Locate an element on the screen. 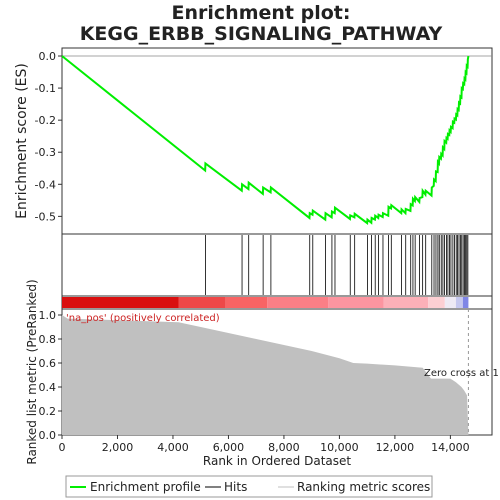  metric-y-tick-label: 0.2 is located at coordinates (48, 411).